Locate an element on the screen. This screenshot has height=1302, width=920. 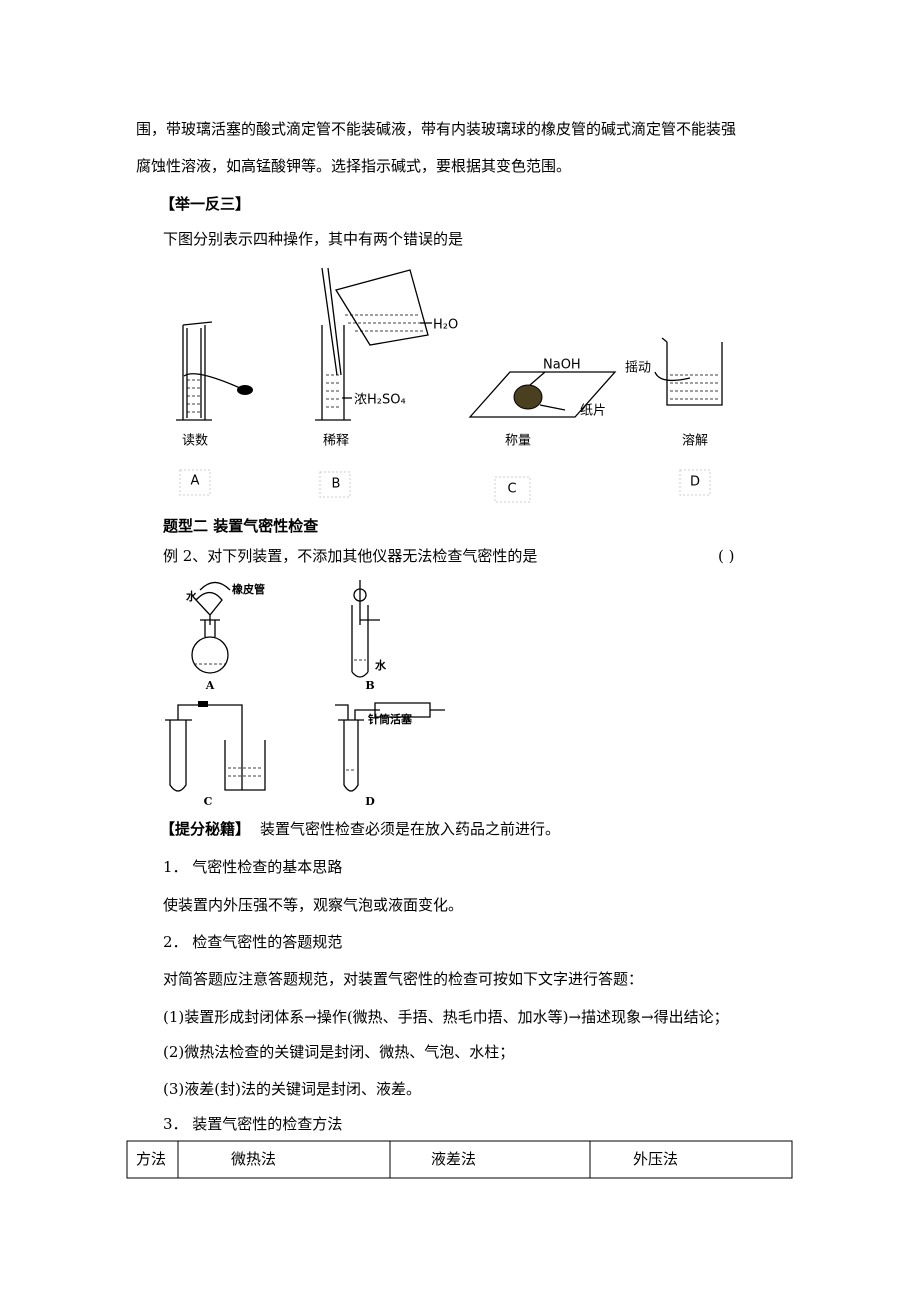
list-item: 1． 气密性检查的基本思路 is located at coordinates (252, 867).